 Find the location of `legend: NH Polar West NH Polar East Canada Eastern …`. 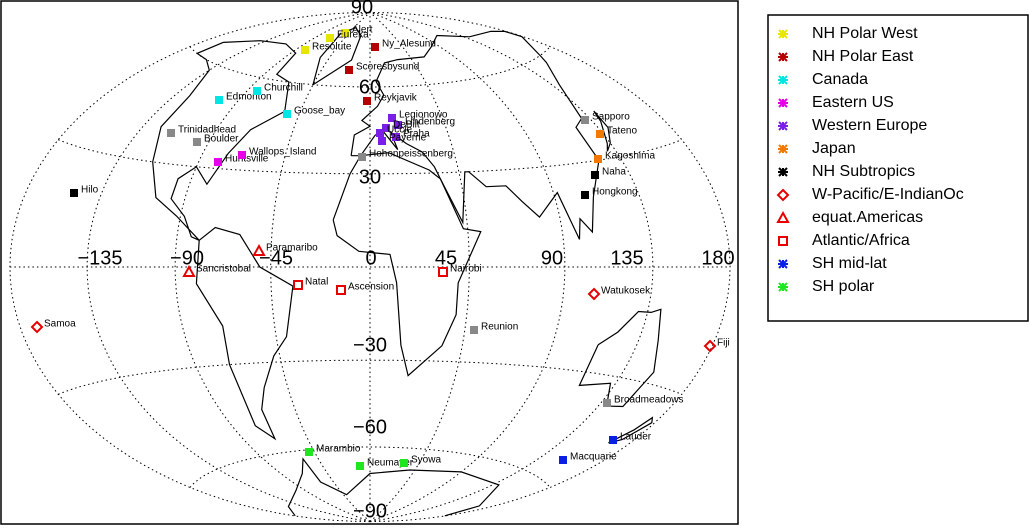

legend: NH Polar West NH Polar East Canada Eastern … is located at coordinates (870, 160).